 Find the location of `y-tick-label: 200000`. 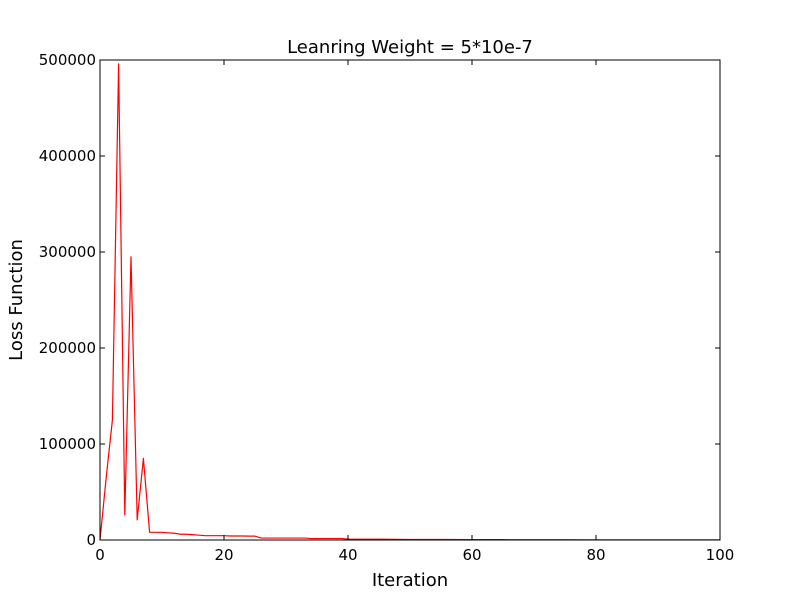

y-tick-label: 200000 is located at coordinates (67, 348).